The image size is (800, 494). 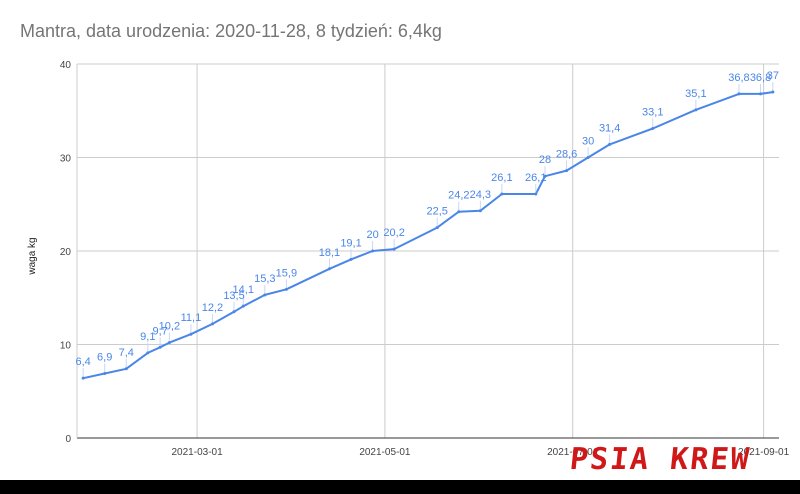 I want to click on x-tick-label: 2021-07-01, so click(x=573, y=452).